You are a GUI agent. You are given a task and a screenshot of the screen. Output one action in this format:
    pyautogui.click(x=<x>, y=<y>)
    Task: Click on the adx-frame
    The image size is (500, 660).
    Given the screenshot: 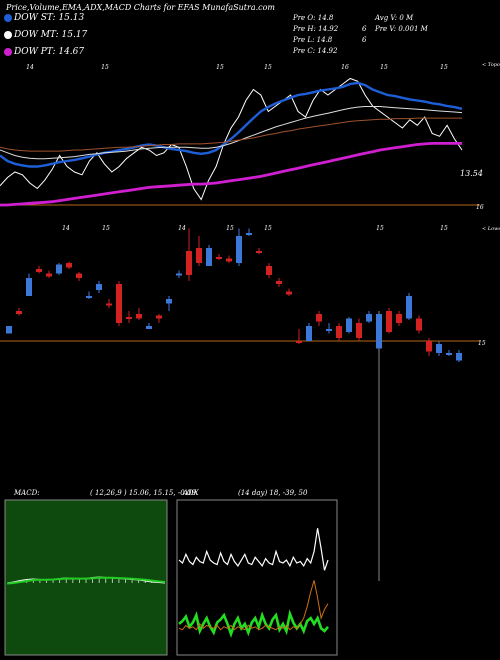 What is the action you would take?
    pyautogui.click(x=257, y=577)
    